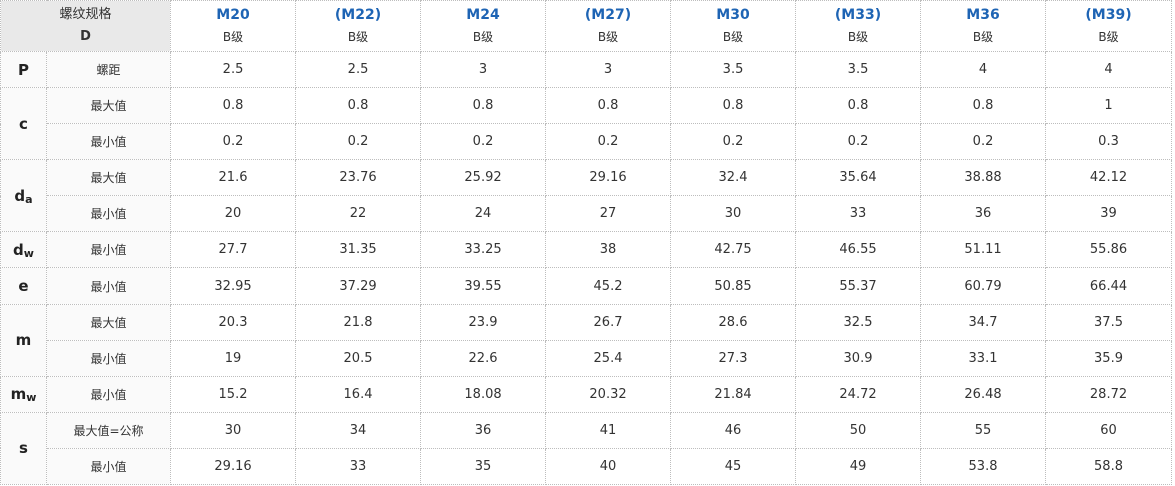 Image resolution: width=1175 pixels, height=486 pixels. Describe the element at coordinates (1109, 26) in the screenshot. I see `size-header: (M39) B级` at that location.